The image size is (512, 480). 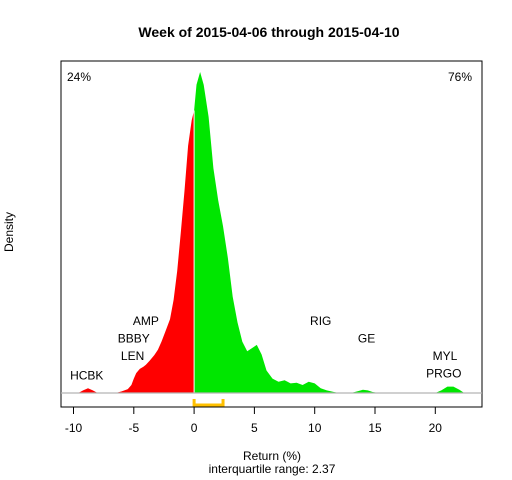 I want to click on ticker-label-rig: RIG, so click(x=320, y=321).